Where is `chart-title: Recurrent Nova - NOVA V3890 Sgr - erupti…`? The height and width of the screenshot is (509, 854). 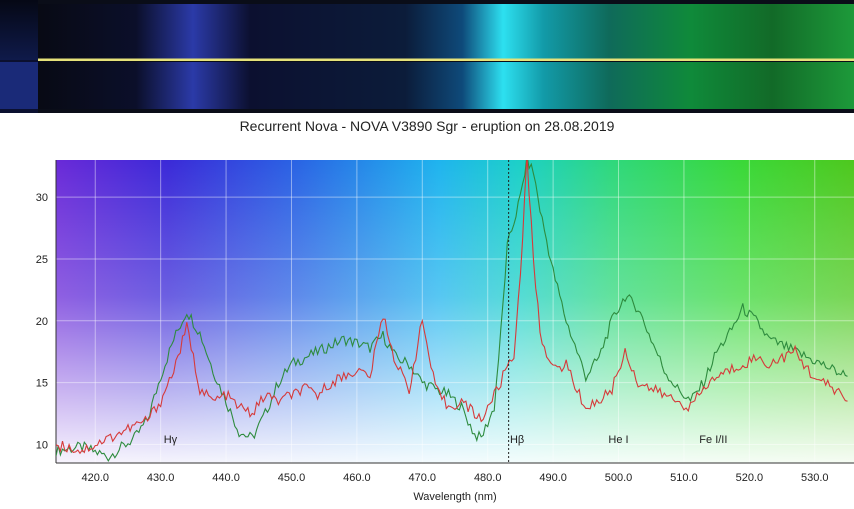
chart-title: Recurrent Nova - NOVA V3890 Sgr - erupti… is located at coordinates (427, 126).